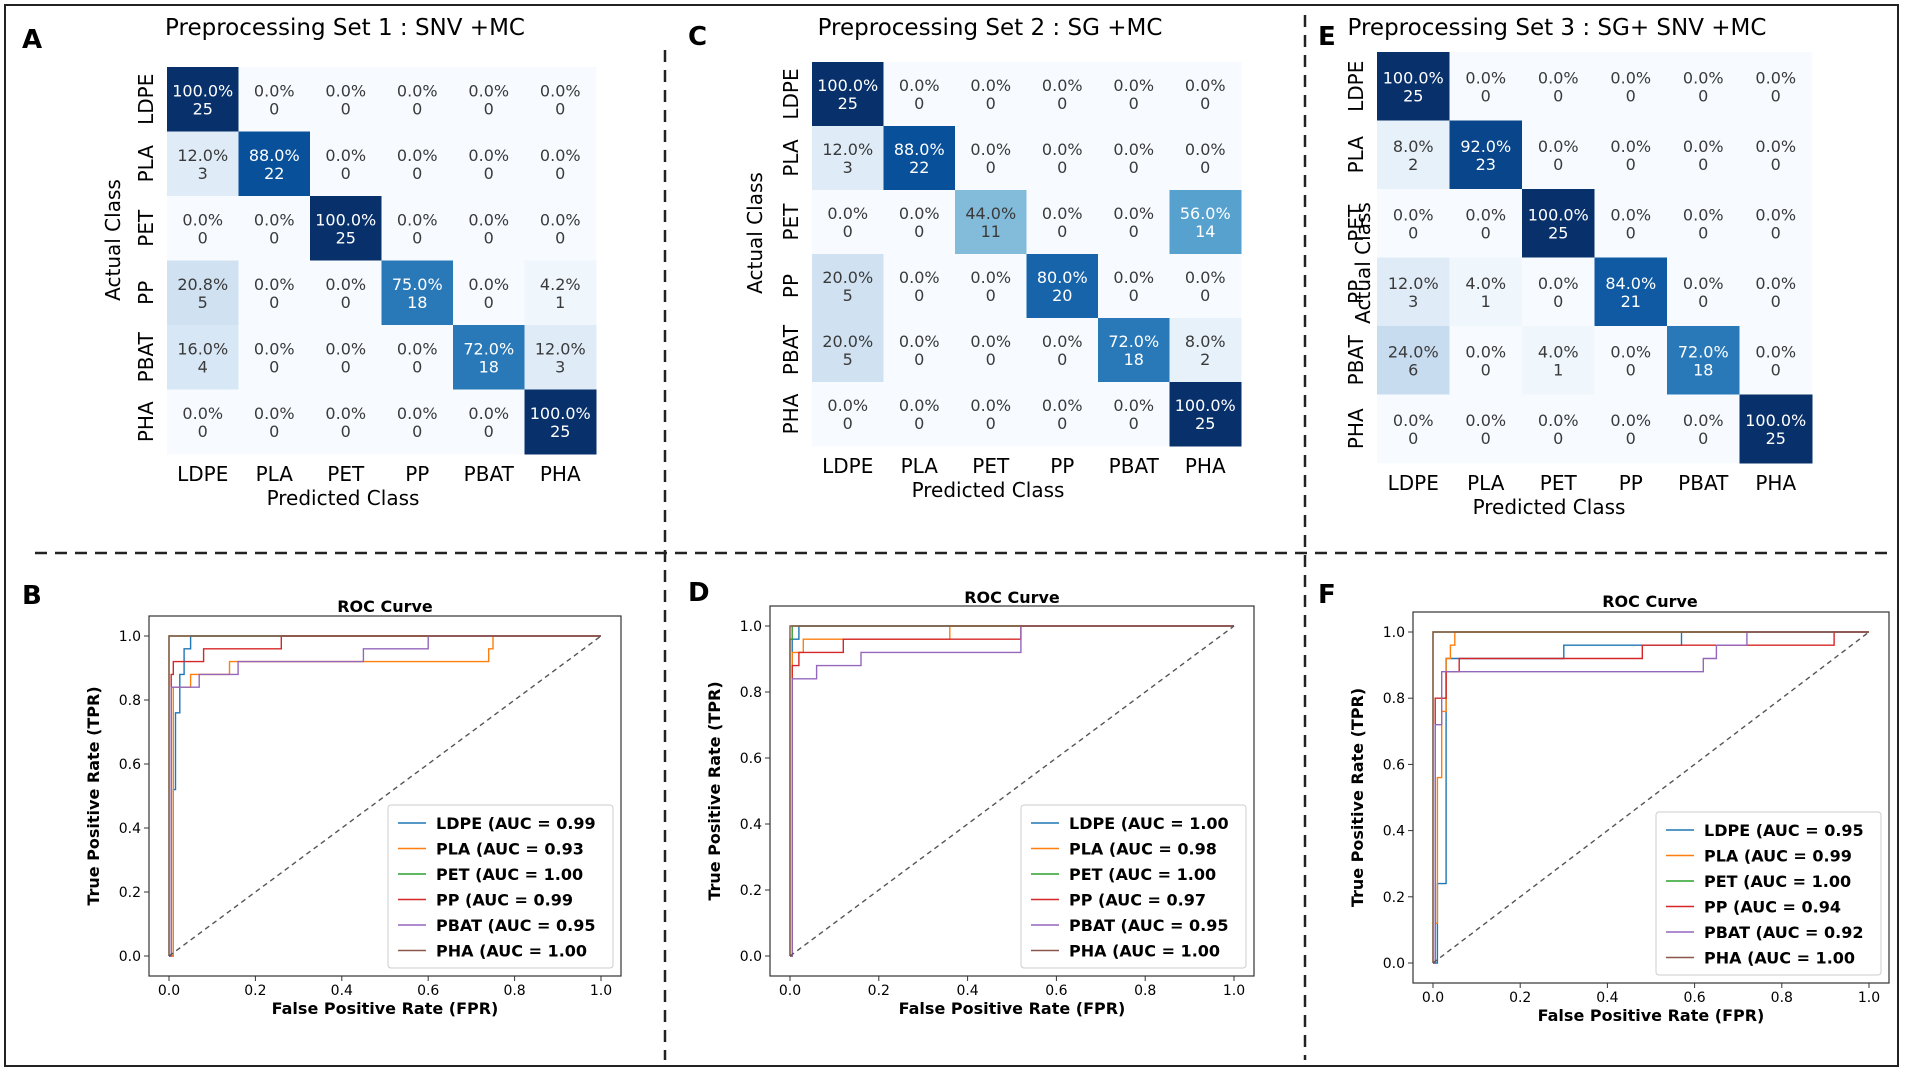 This screenshot has width=1907, height=1075. I want to click on heatmap-cell-percent: 20.8%, so click(202, 284).